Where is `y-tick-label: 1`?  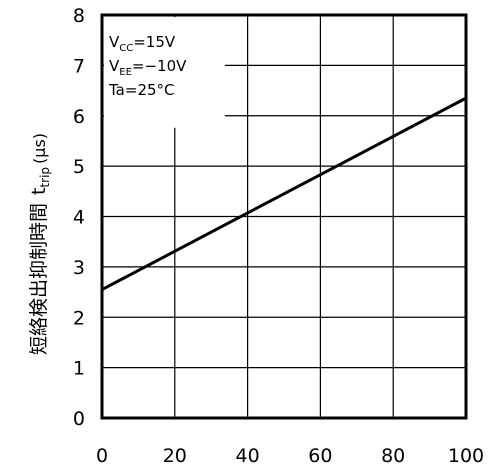
y-tick-label: 1 is located at coordinates (79, 369).